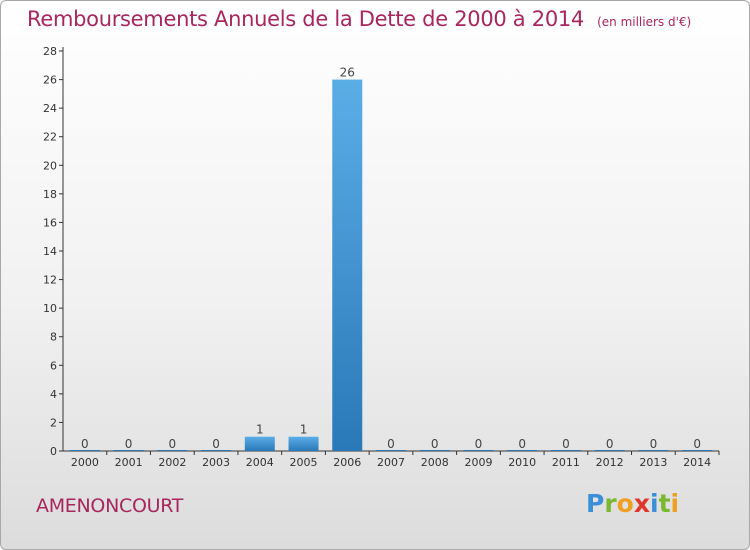 The height and width of the screenshot is (550, 750). I want to click on logo-letter: r, so click(610, 503).